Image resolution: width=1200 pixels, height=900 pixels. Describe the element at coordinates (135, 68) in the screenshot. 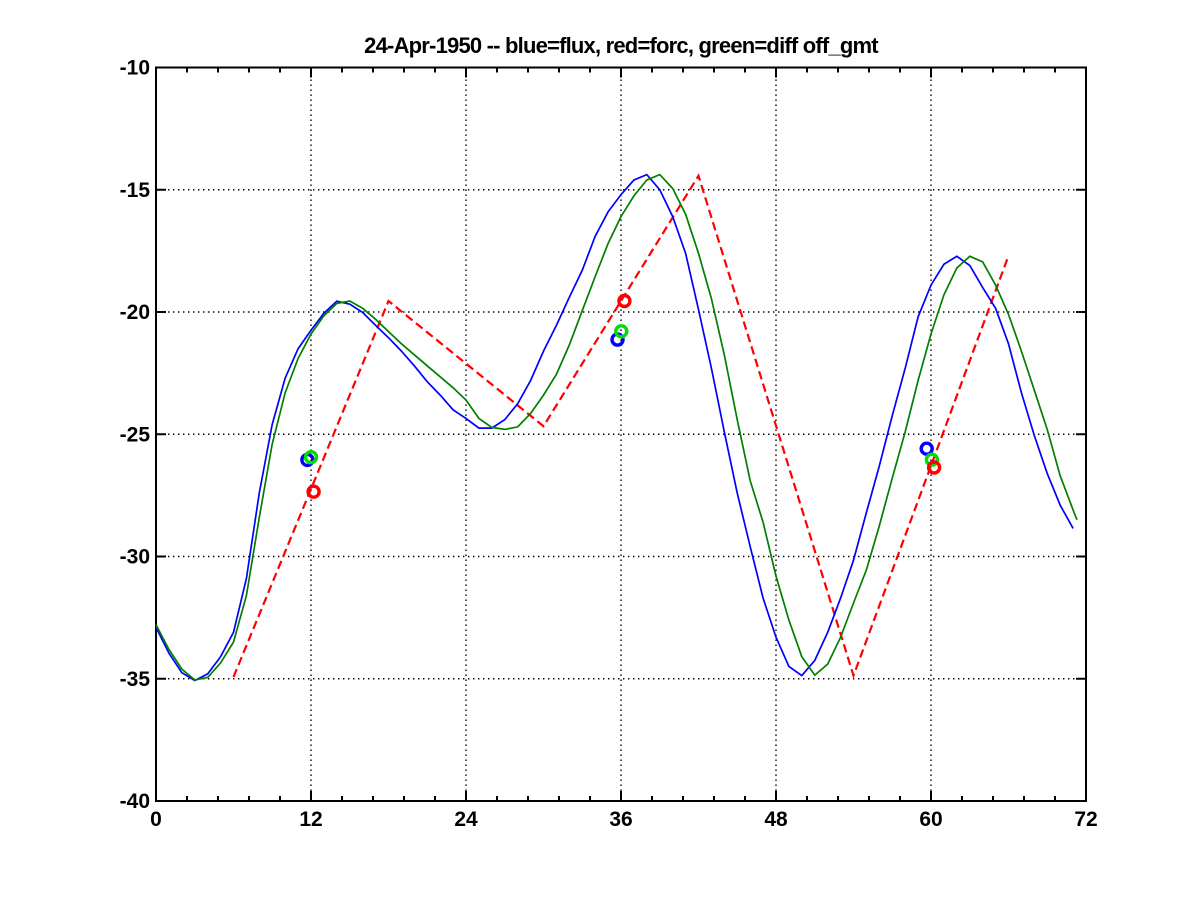

I see `svg-text: -10` at that location.